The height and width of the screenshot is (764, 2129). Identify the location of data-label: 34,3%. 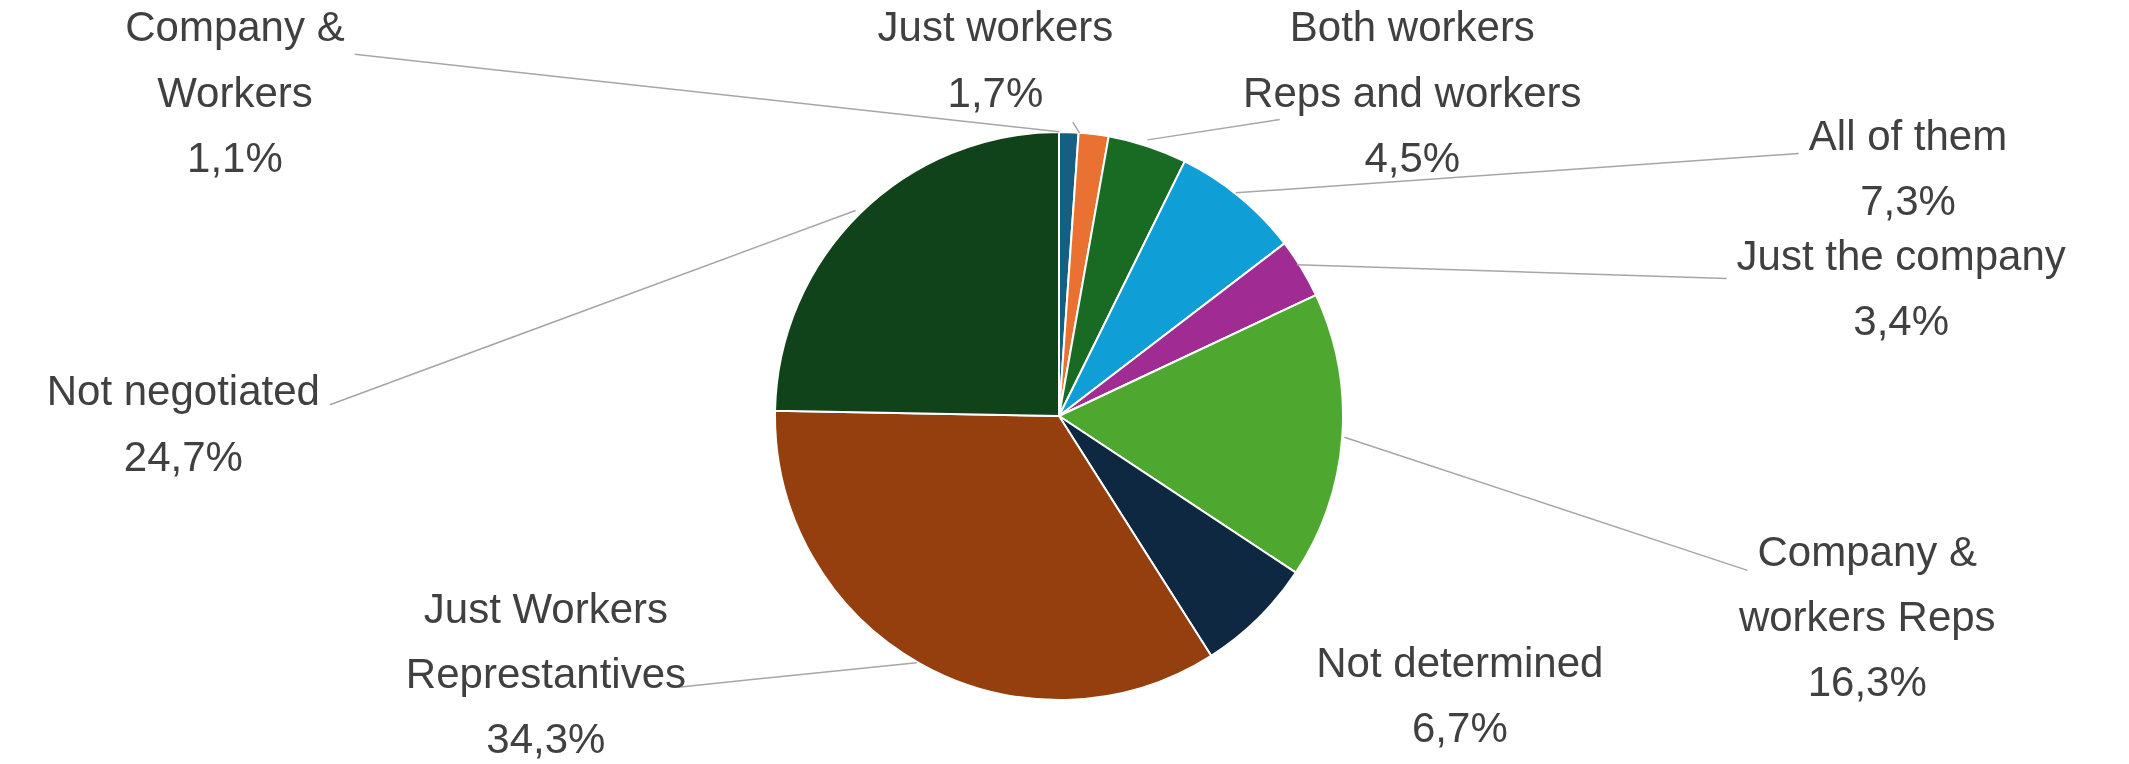
(546, 739).